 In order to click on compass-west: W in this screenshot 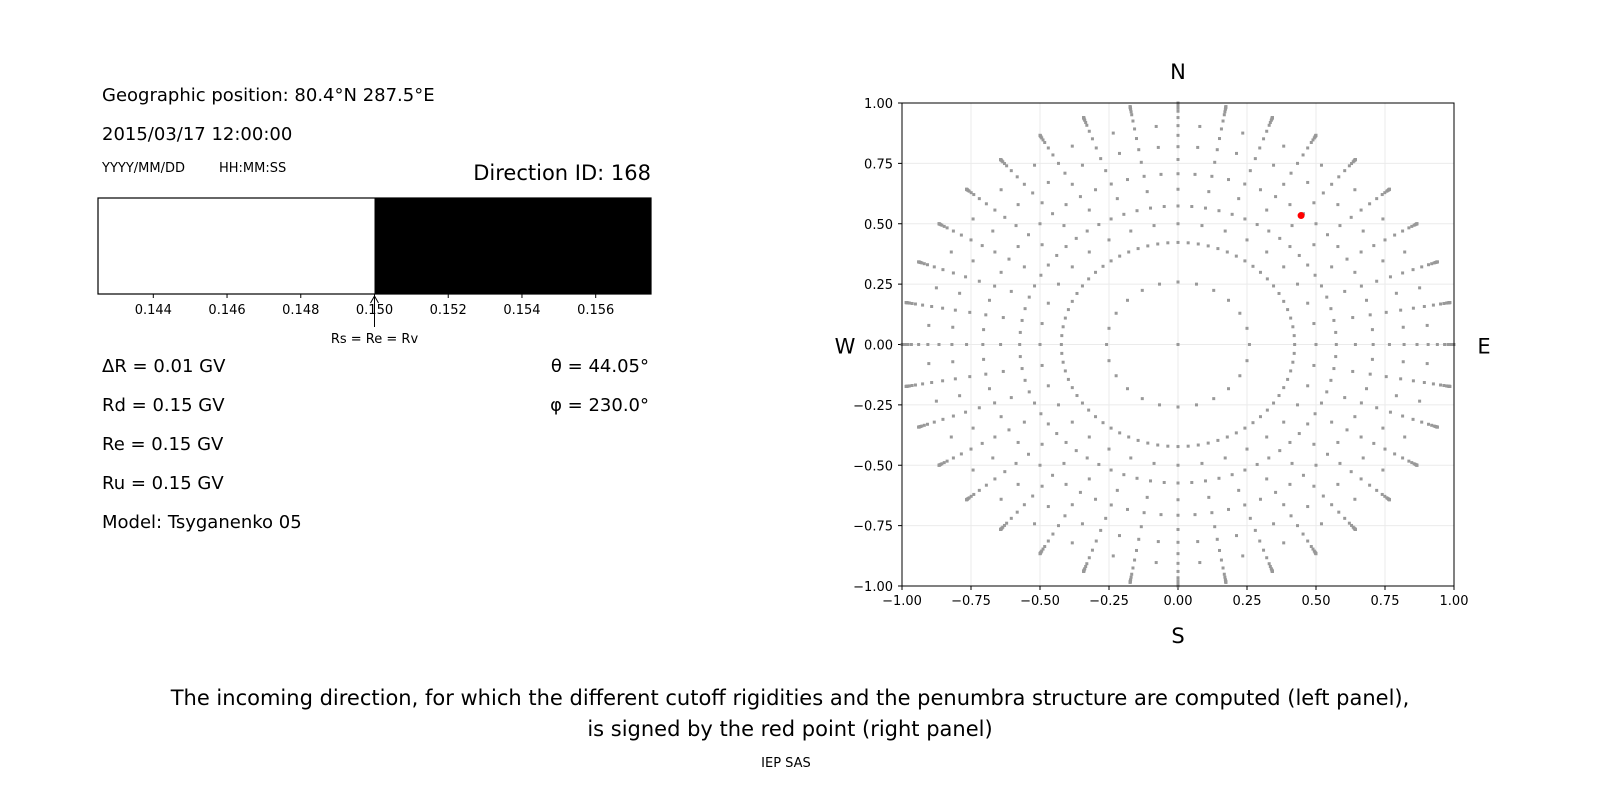, I will do `click(845, 347)`.